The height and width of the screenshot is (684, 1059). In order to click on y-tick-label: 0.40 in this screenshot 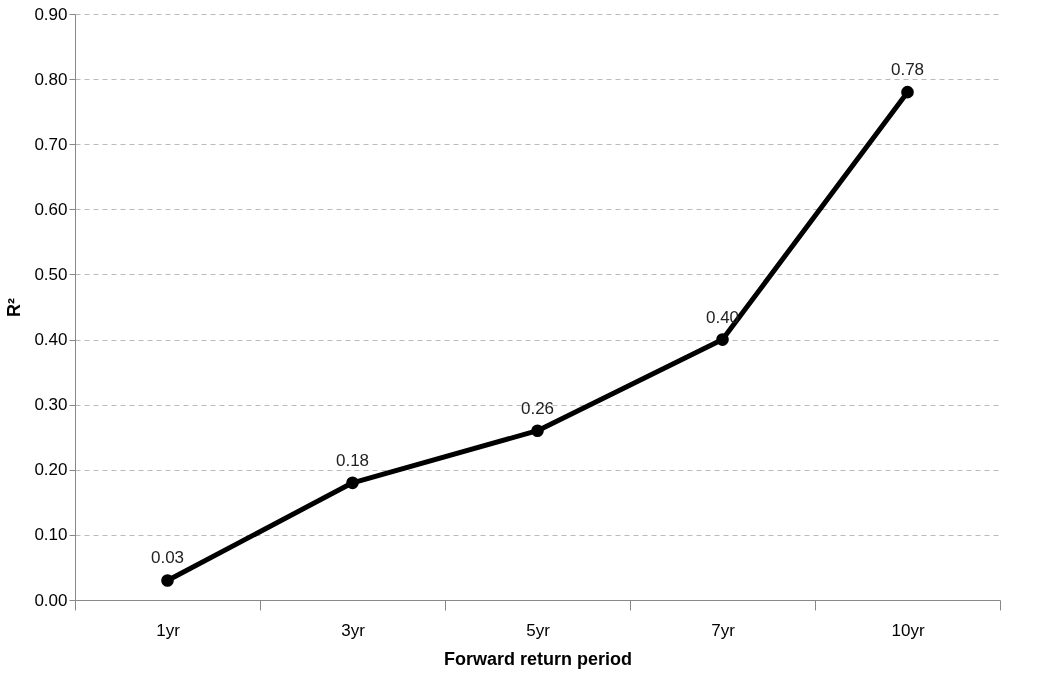, I will do `click(51, 340)`.